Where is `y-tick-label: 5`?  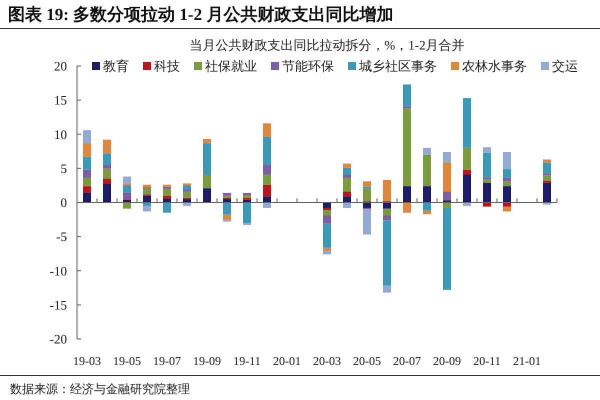
y-tick-label: 5 is located at coordinates (63, 168).